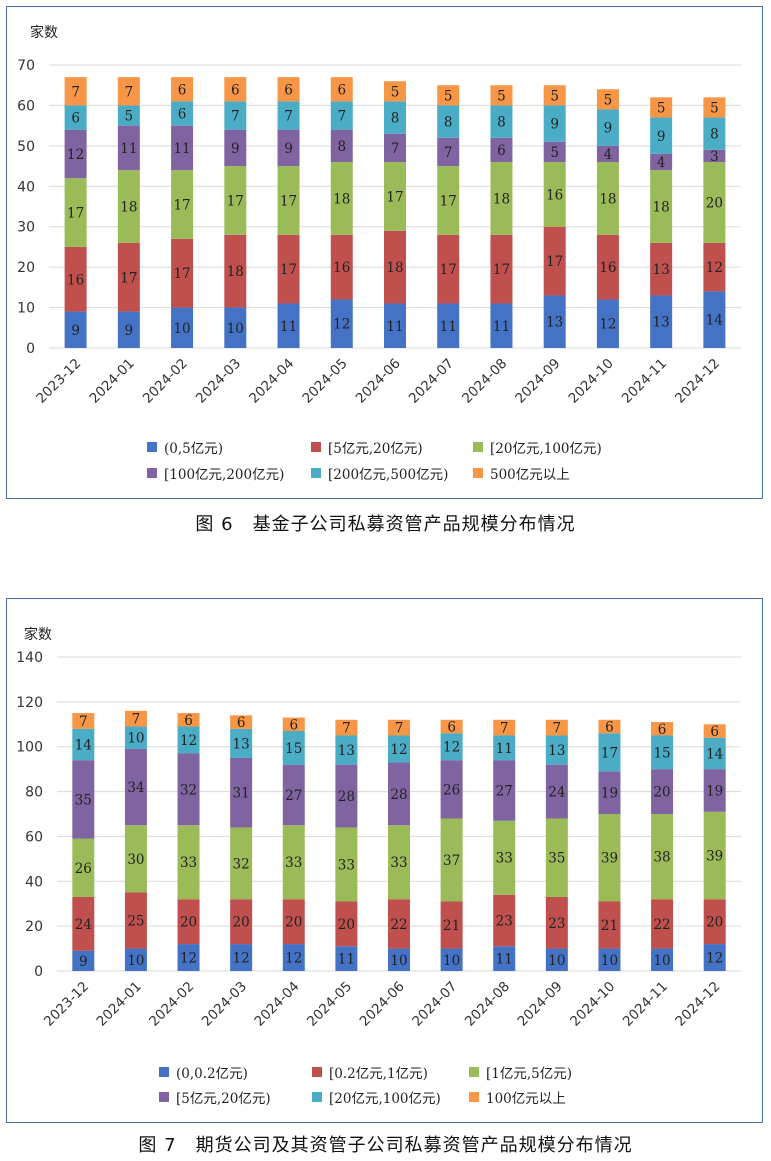 This screenshot has width=771, height=1161. What do you see at coordinates (26, 66) in the screenshot?
I see `y-tick-label: 70` at bounding box center [26, 66].